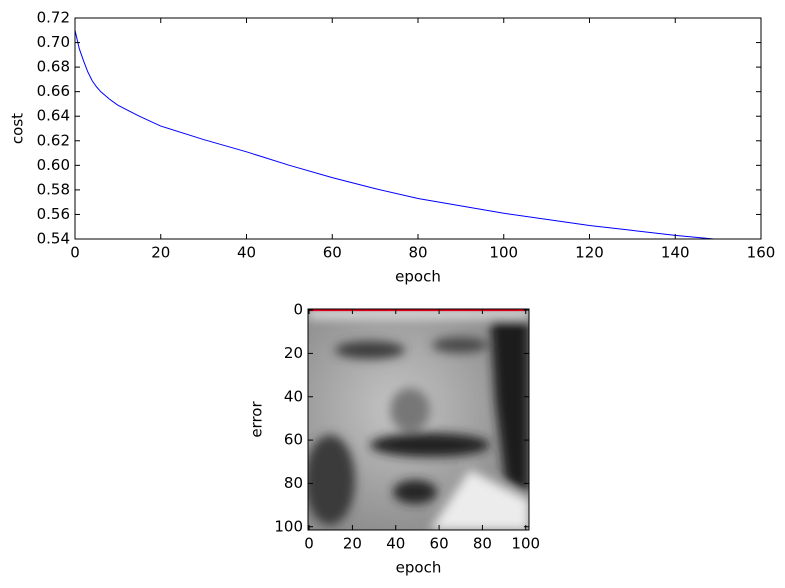 This screenshot has width=785, height=588. I want to click on y-tick-label: 80, so click(293, 483).